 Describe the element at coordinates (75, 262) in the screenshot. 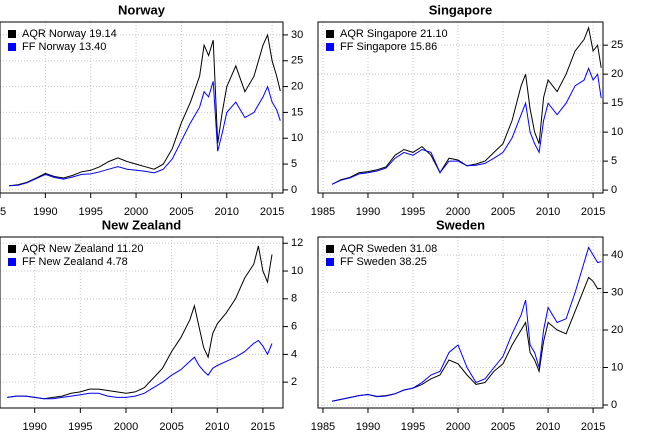

I see `legend-label: FF New Zealand 4.78` at that location.